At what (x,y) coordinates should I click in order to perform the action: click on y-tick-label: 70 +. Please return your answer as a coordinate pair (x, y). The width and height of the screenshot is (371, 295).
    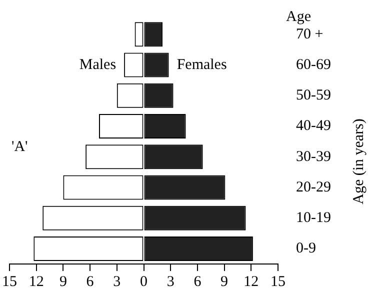
    Looking at the image, I should click on (310, 34).